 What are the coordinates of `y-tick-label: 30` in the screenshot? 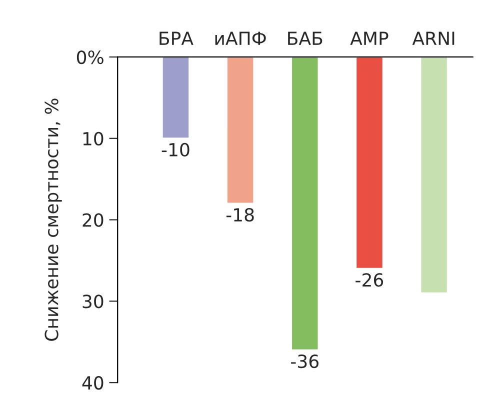 It's located at (93, 301).